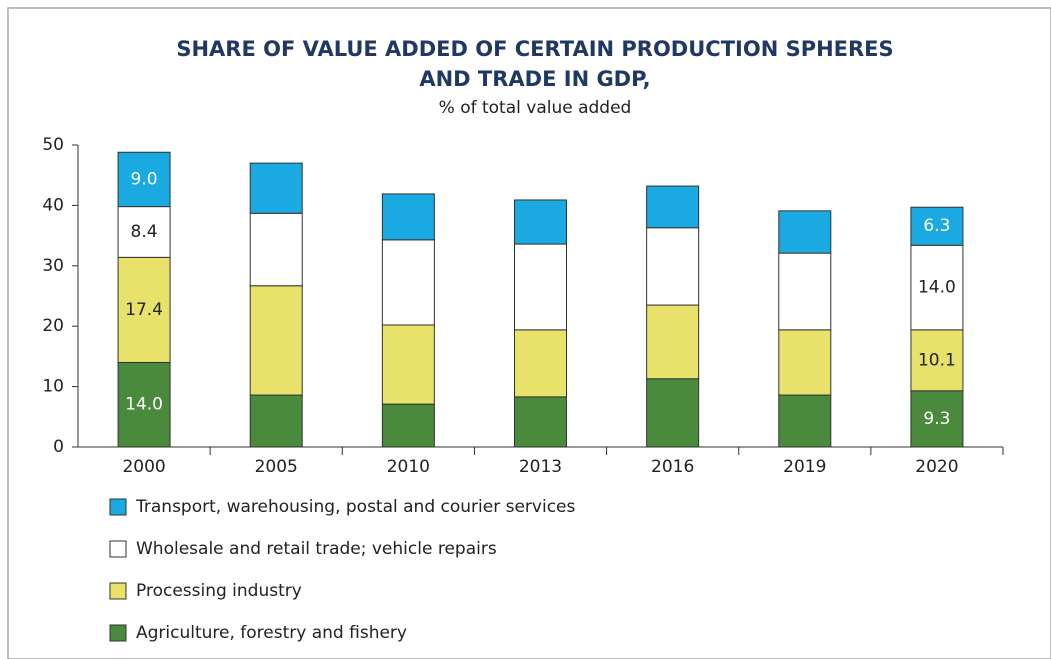 Image resolution: width=1051 pixels, height=659 pixels. What do you see at coordinates (53, 326) in the screenshot?
I see `y-tick-label: 20` at bounding box center [53, 326].